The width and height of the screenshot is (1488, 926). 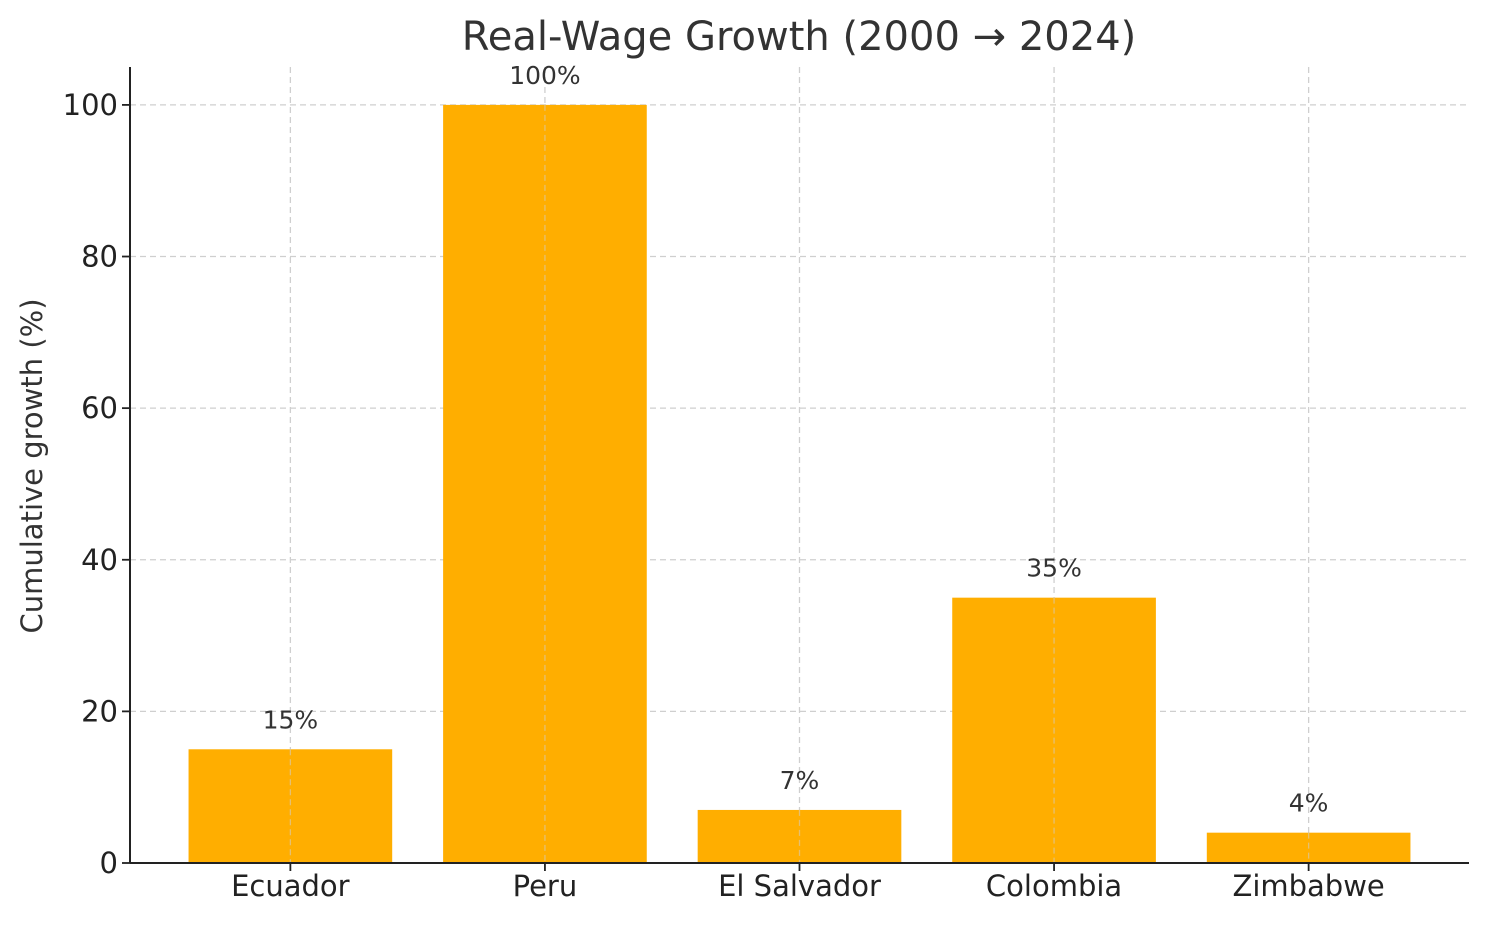 What do you see at coordinates (99, 408) in the screenshot?
I see `y-tick-label-3: 60` at bounding box center [99, 408].